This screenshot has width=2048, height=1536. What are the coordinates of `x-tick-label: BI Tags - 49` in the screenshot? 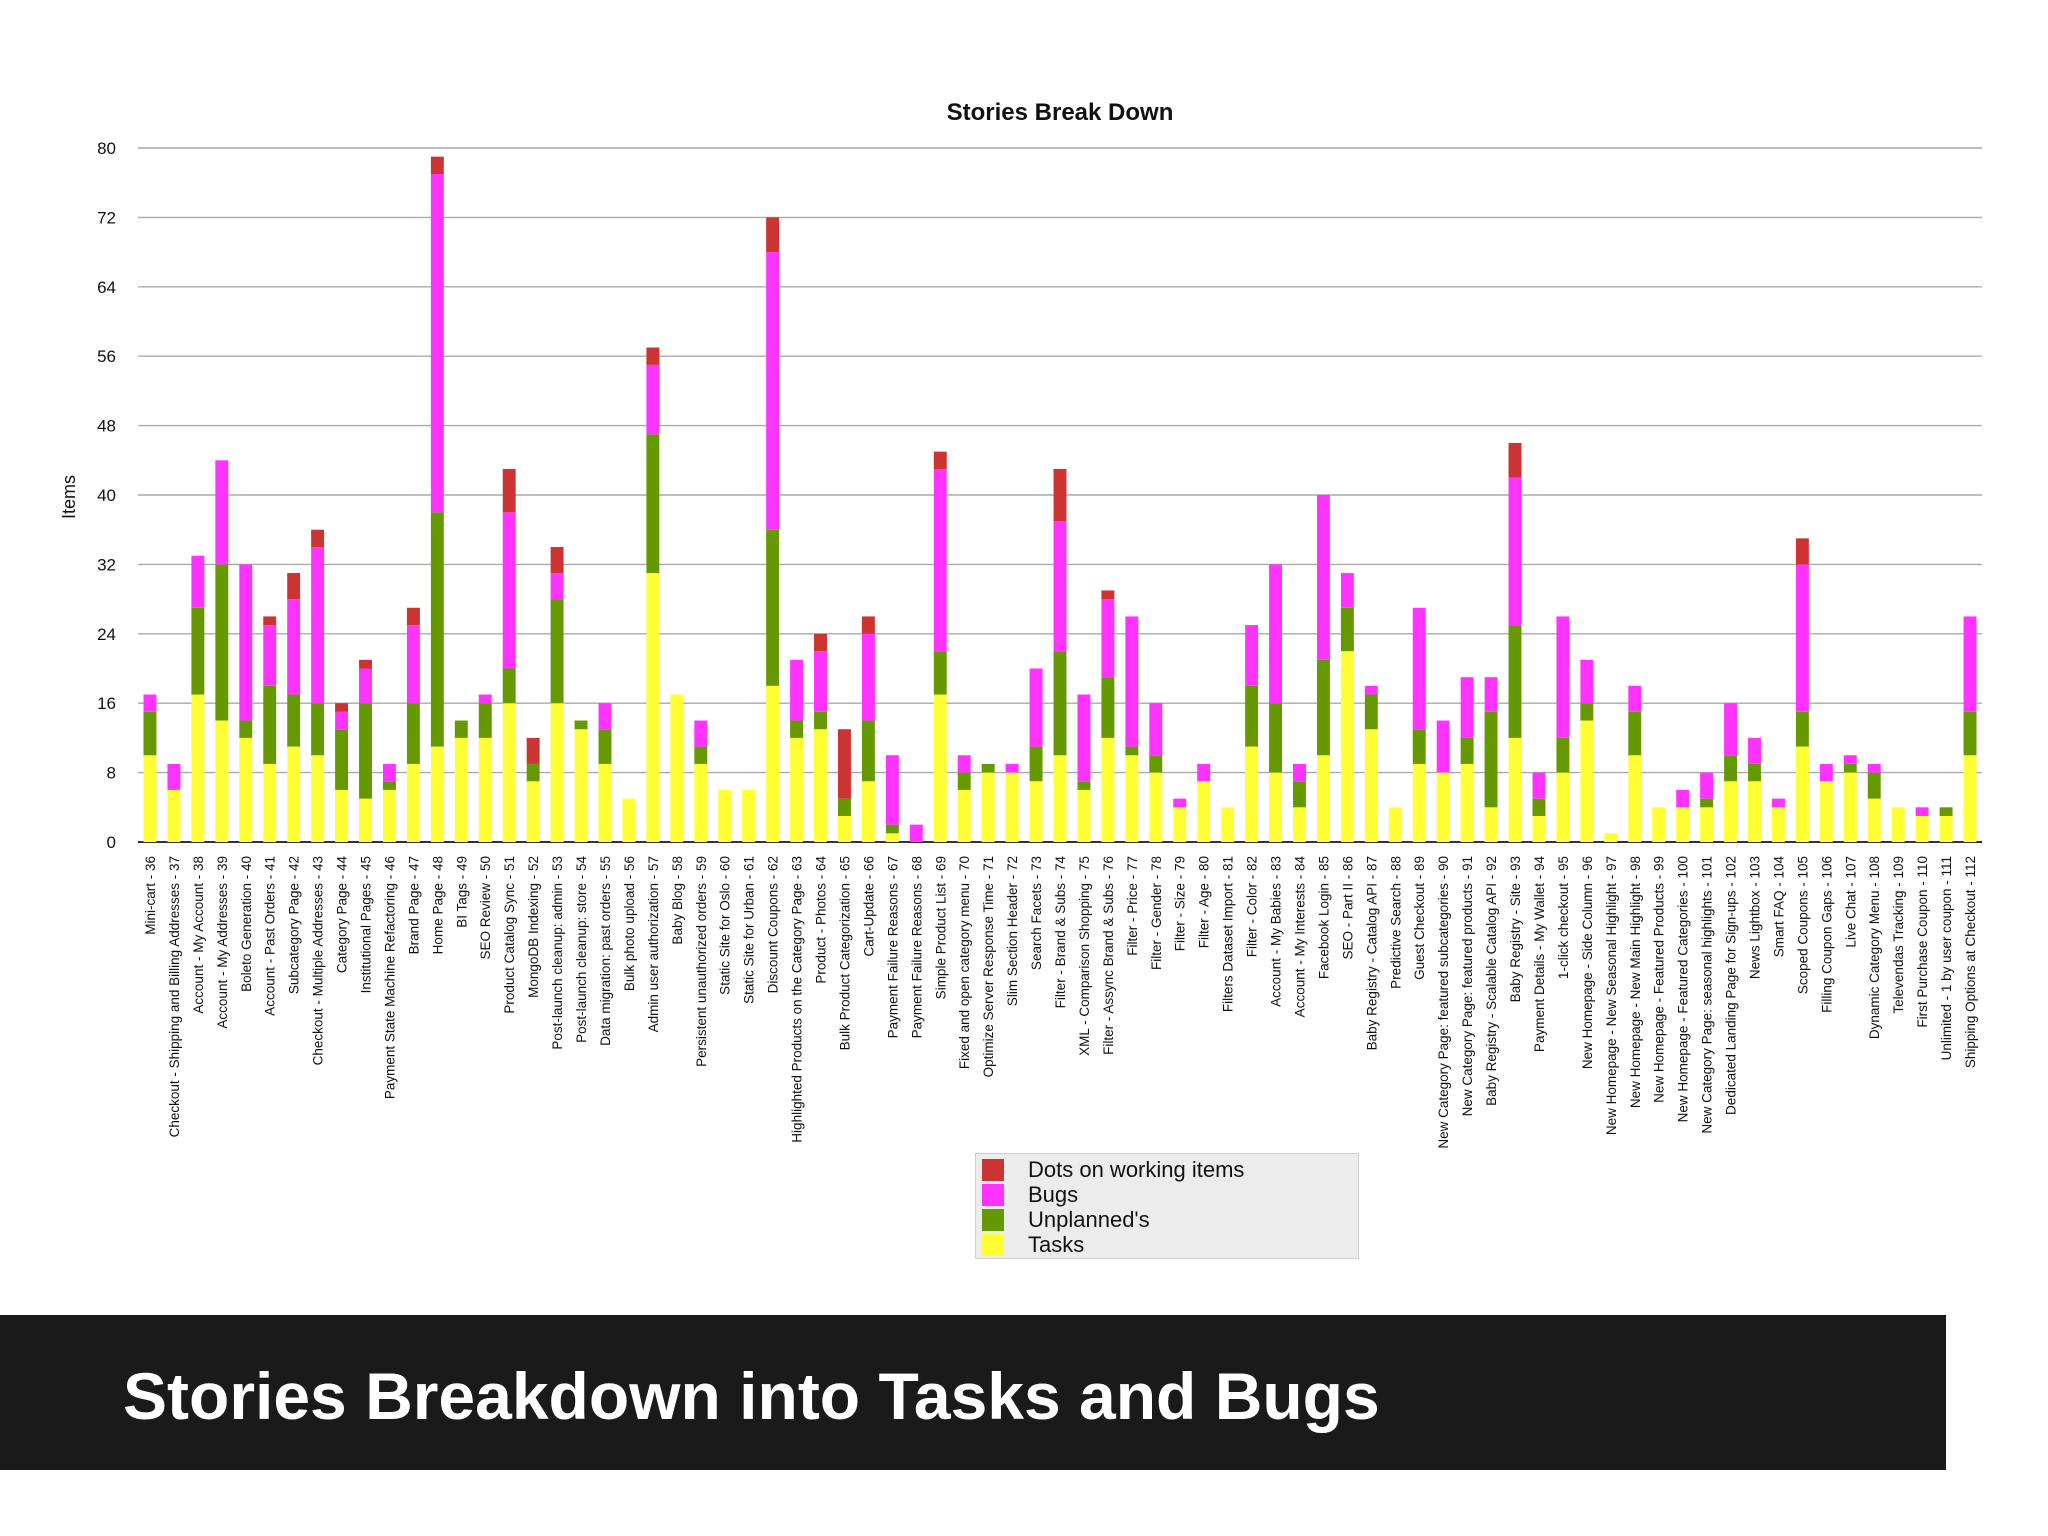 It's located at (461, 892).